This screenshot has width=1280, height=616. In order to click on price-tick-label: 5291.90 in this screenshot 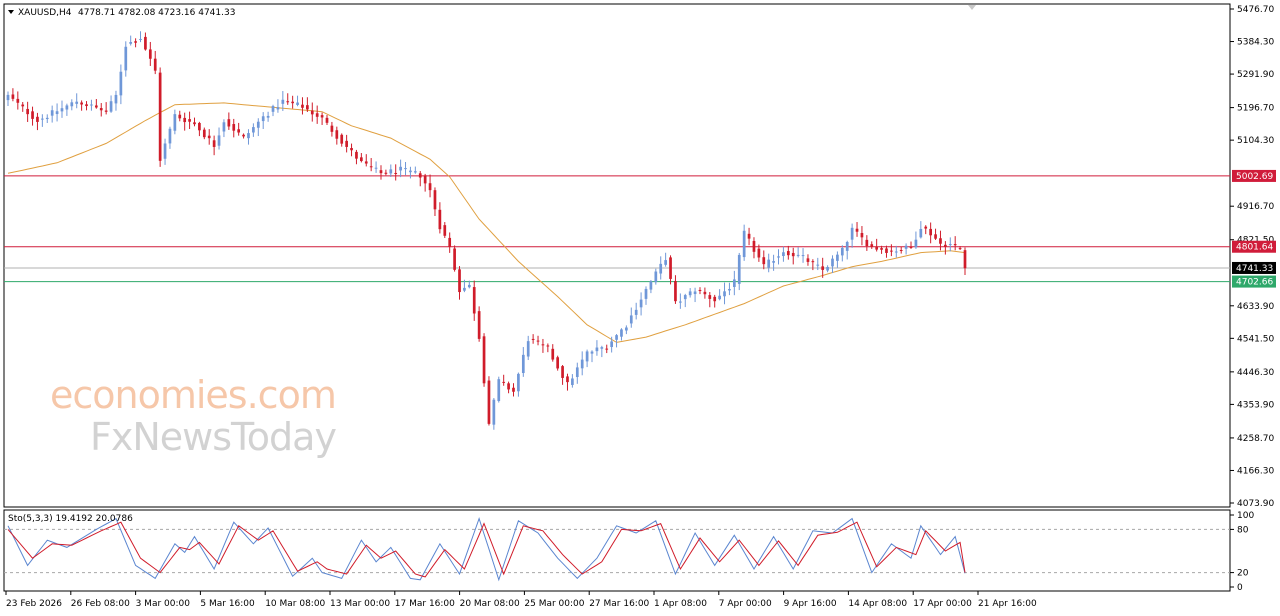, I will do `click(1255, 75)`.